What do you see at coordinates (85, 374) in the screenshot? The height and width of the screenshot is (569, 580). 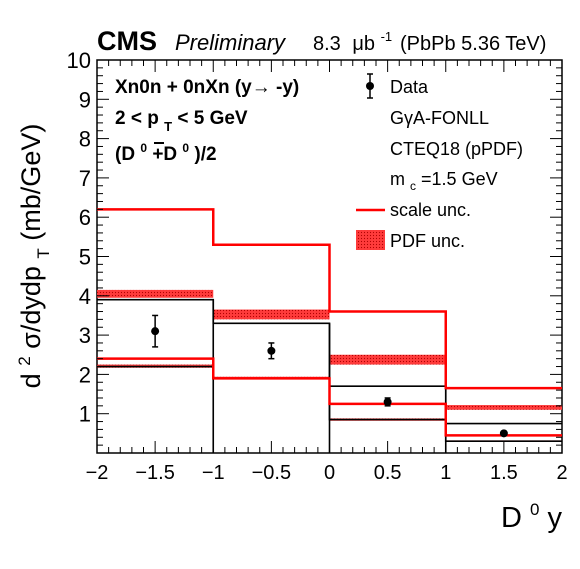 I see `y-tick-label: 2` at bounding box center [85, 374].